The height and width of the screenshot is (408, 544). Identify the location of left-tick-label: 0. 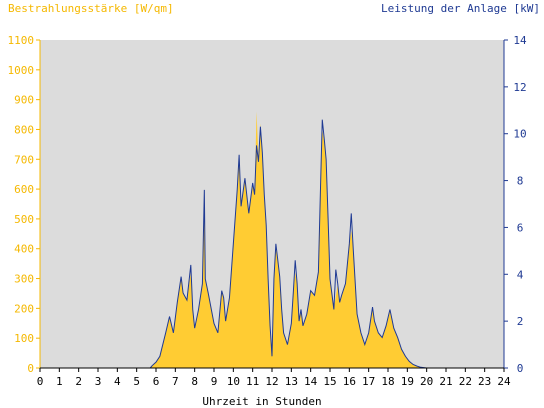
(30, 368).